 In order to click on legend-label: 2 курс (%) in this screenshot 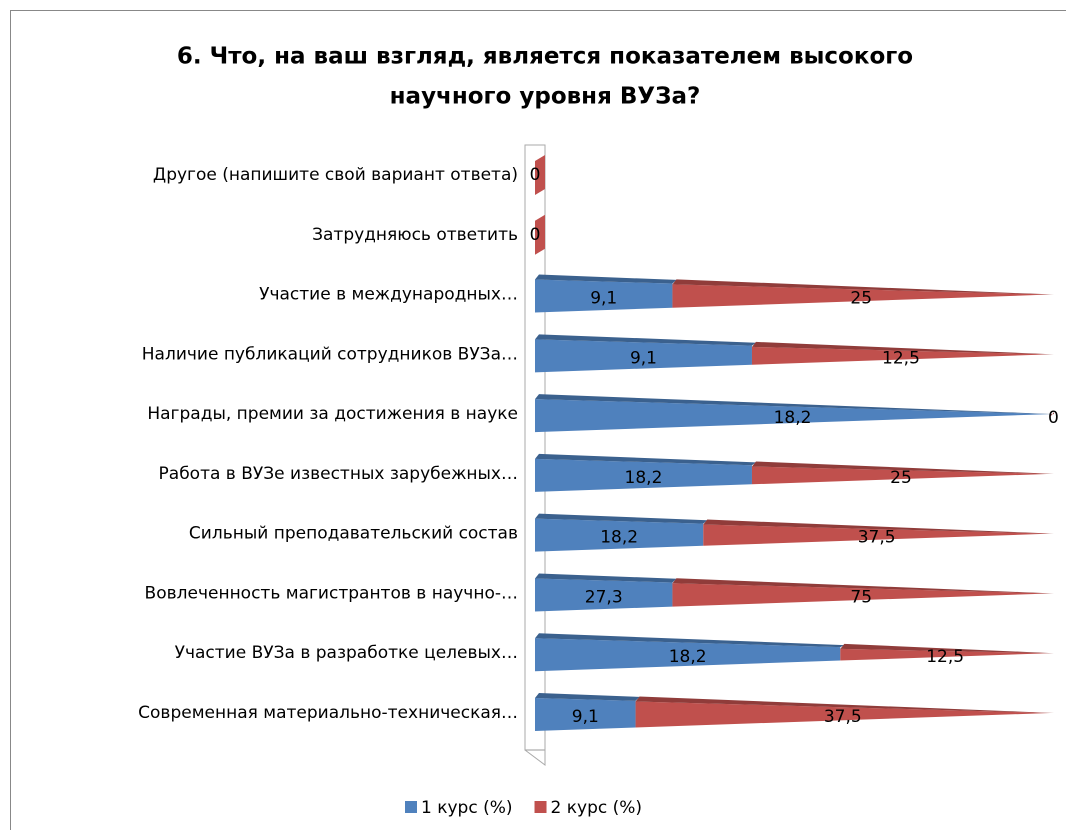, I will do `click(597, 808)`.